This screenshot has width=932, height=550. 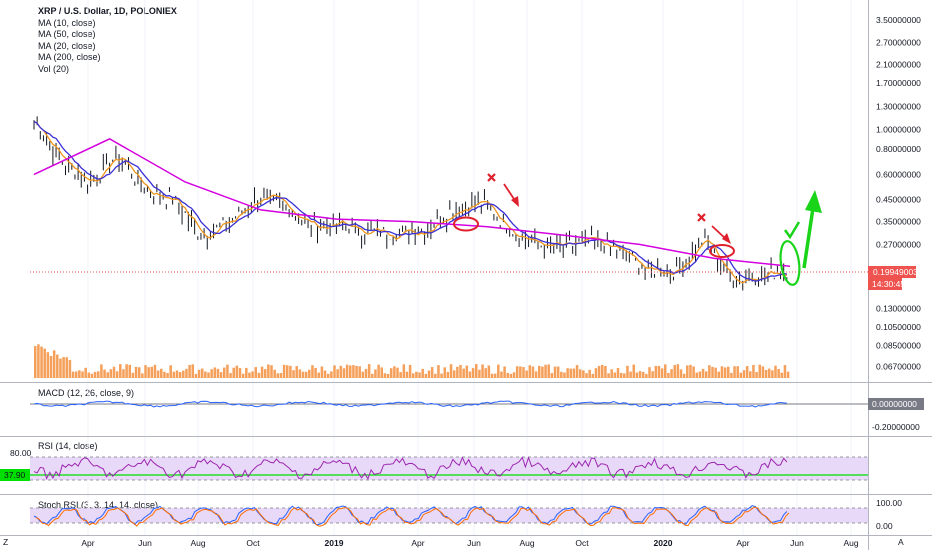 I want to click on legend-vol: Vol (20), so click(x=54, y=68).